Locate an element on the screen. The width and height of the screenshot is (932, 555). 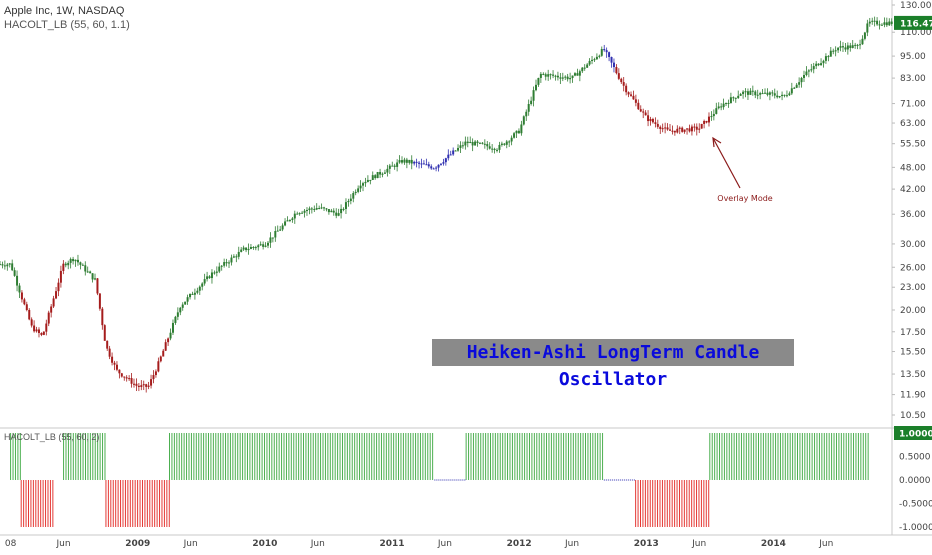
osc-tick-label-4: -1.0000 is located at coordinates (915, 528).